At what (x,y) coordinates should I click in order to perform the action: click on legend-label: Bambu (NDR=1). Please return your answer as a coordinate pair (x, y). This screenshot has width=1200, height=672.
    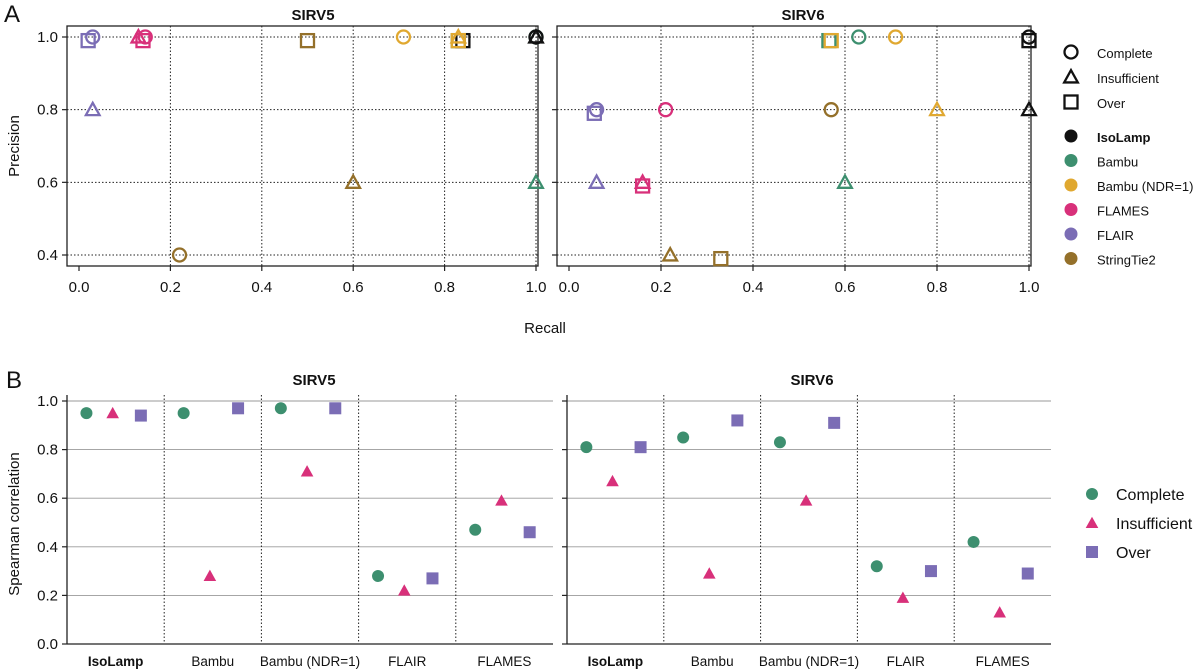
    Looking at the image, I should click on (1145, 186).